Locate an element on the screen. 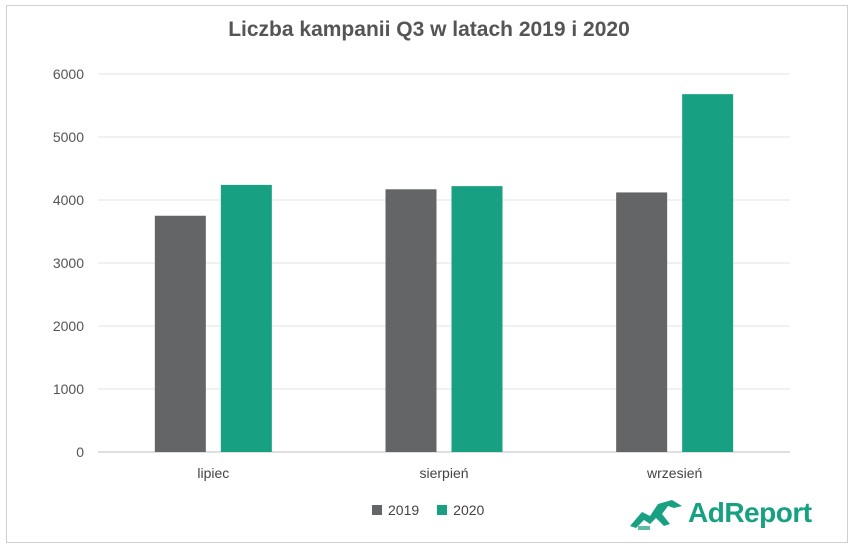 The width and height of the screenshot is (858, 552). legend-item-2020: 2020 is located at coordinates (460, 510).